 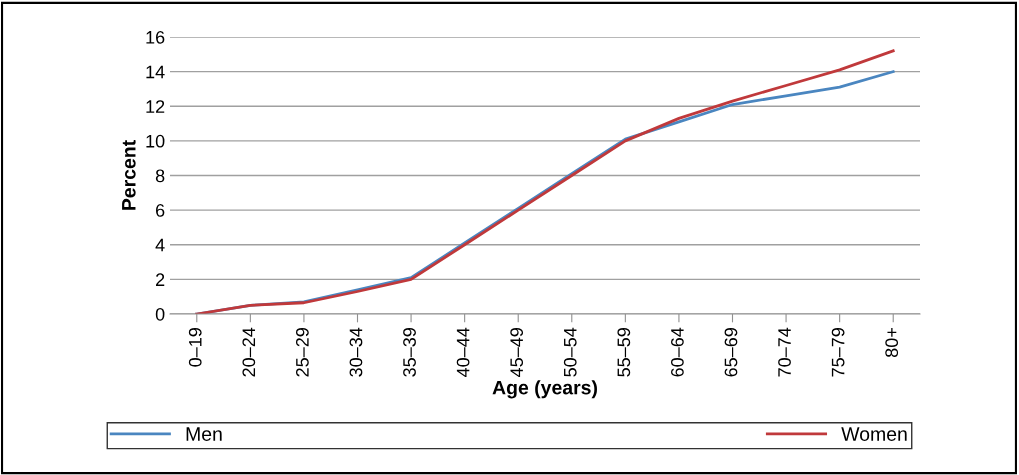 I want to click on x-tick-label: 30–34, so click(x=356, y=352).